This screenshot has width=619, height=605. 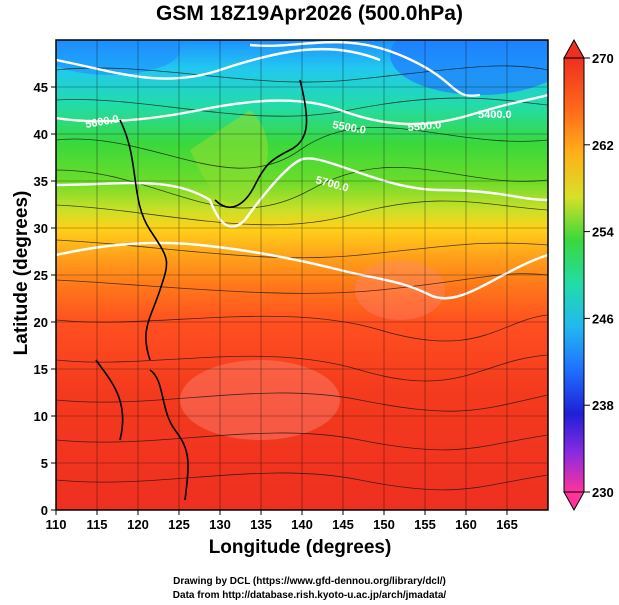 I want to click on lat-tick-label: 30, so click(x=41, y=228).